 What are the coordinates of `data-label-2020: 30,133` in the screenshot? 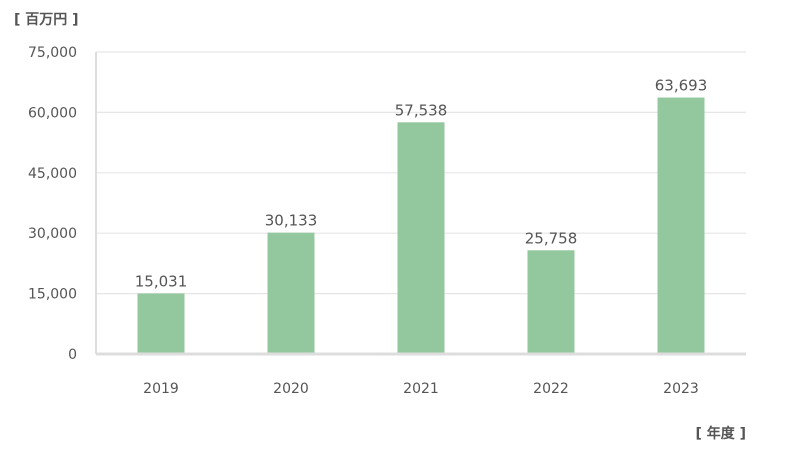 It's located at (291, 221).